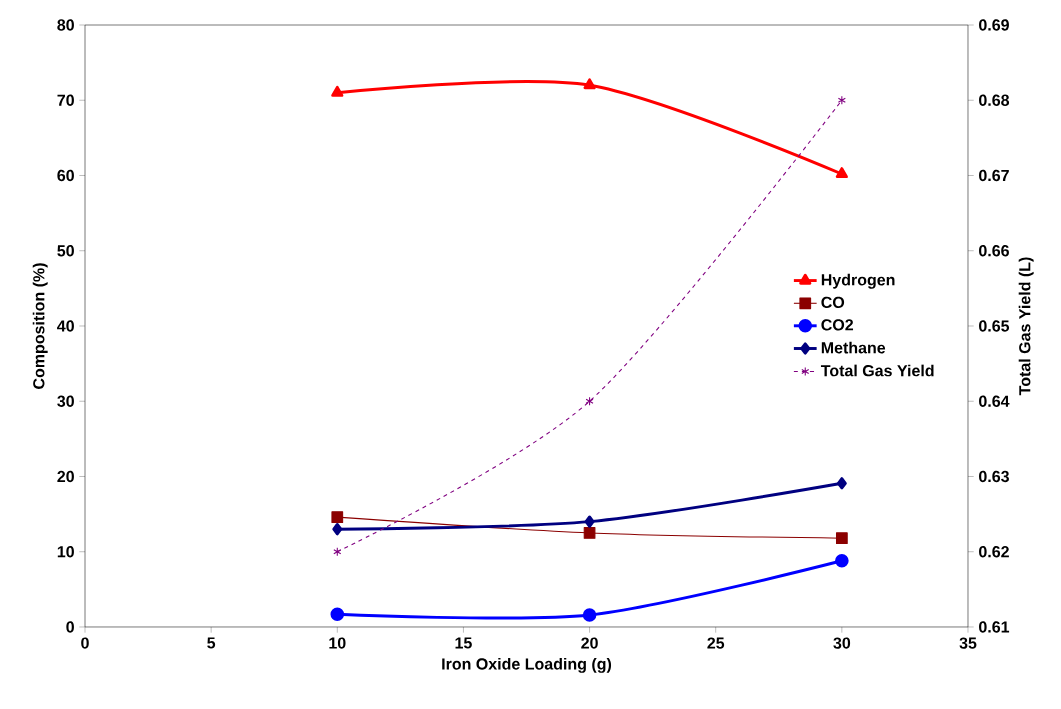 The width and height of the screenshot is (1061, 709). I want to click on y-tick-label: 30, so click(65, 401).